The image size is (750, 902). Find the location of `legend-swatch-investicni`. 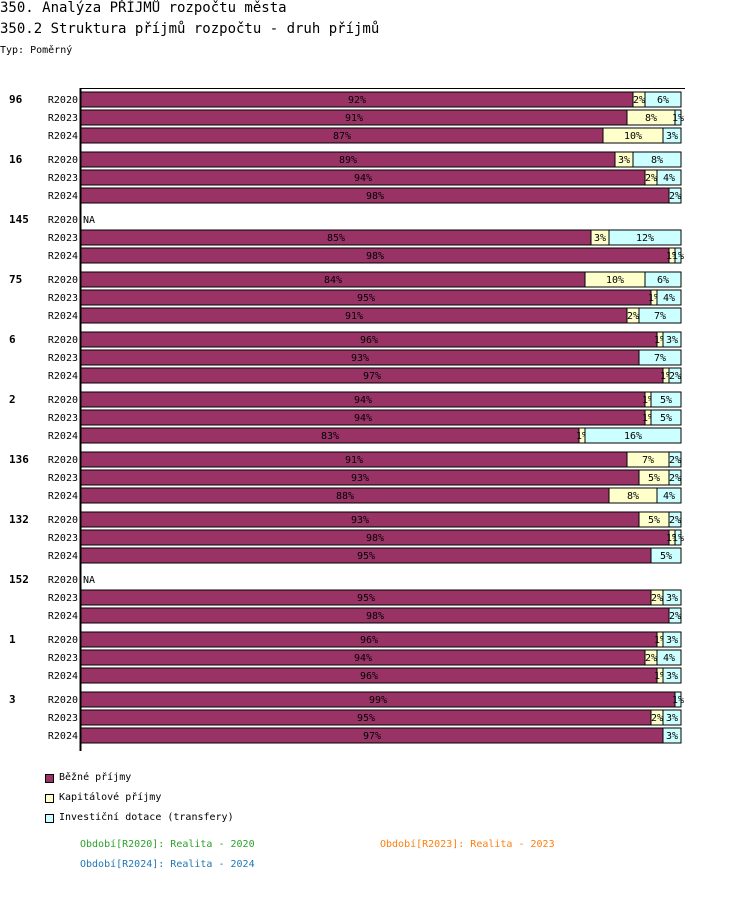

legend-swatch-investicni is located at coordinates (49, 818).